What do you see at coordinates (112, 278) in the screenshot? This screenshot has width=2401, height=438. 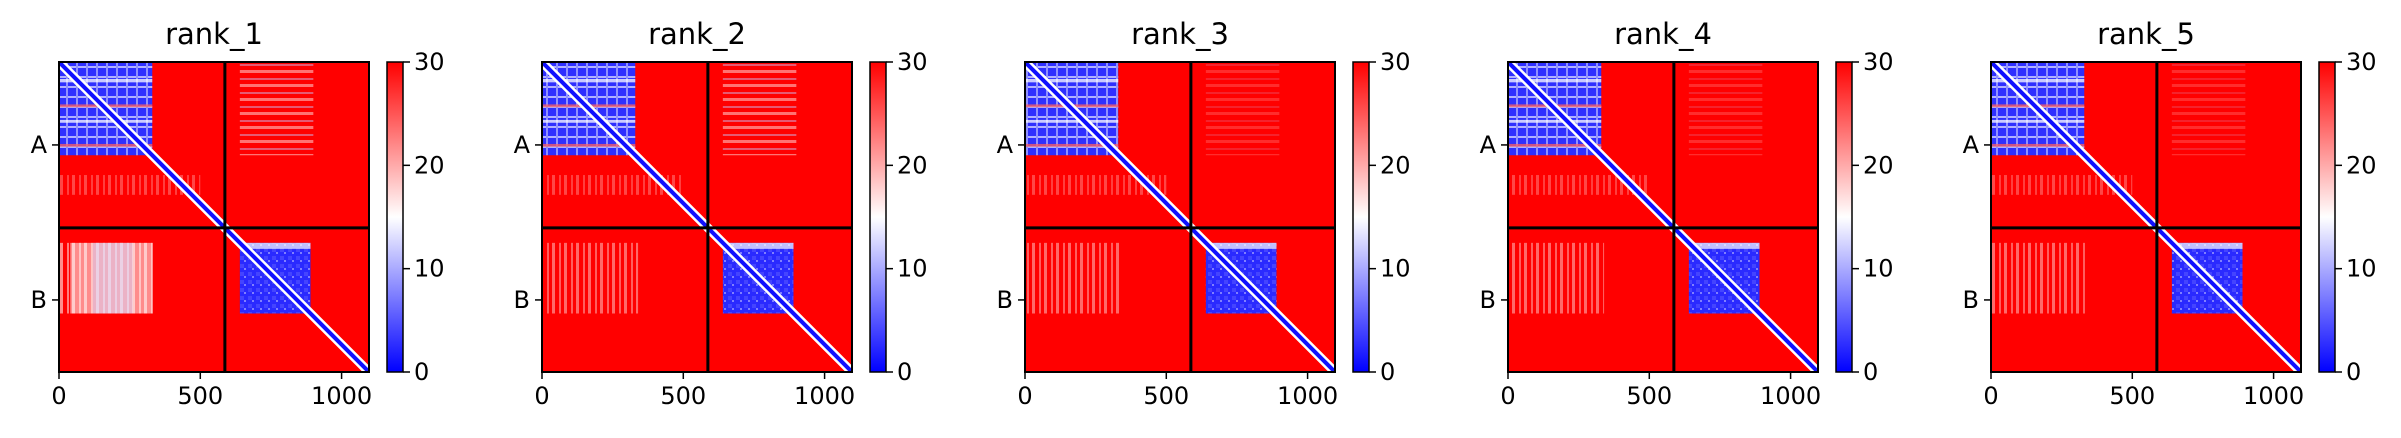 I see `interchain-ba-blue` at bounding box center [112, 278].